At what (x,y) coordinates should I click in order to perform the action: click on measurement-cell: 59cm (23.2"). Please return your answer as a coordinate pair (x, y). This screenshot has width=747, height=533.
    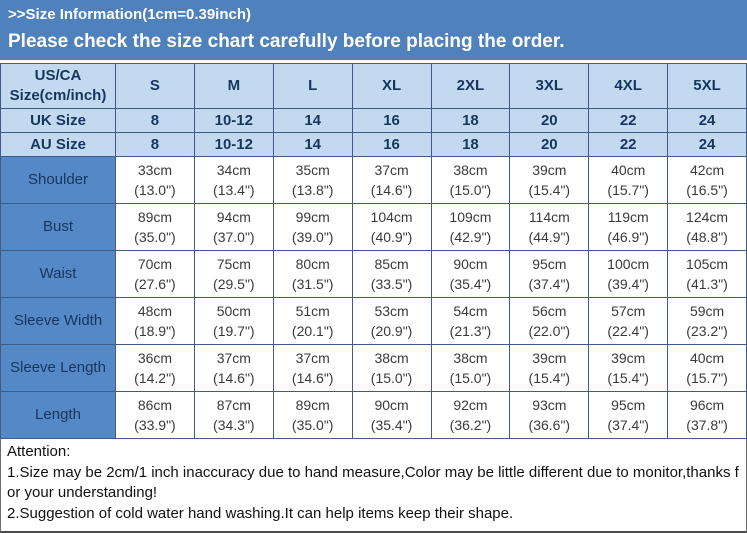
    Looking at the image, I should click on (707, 321).